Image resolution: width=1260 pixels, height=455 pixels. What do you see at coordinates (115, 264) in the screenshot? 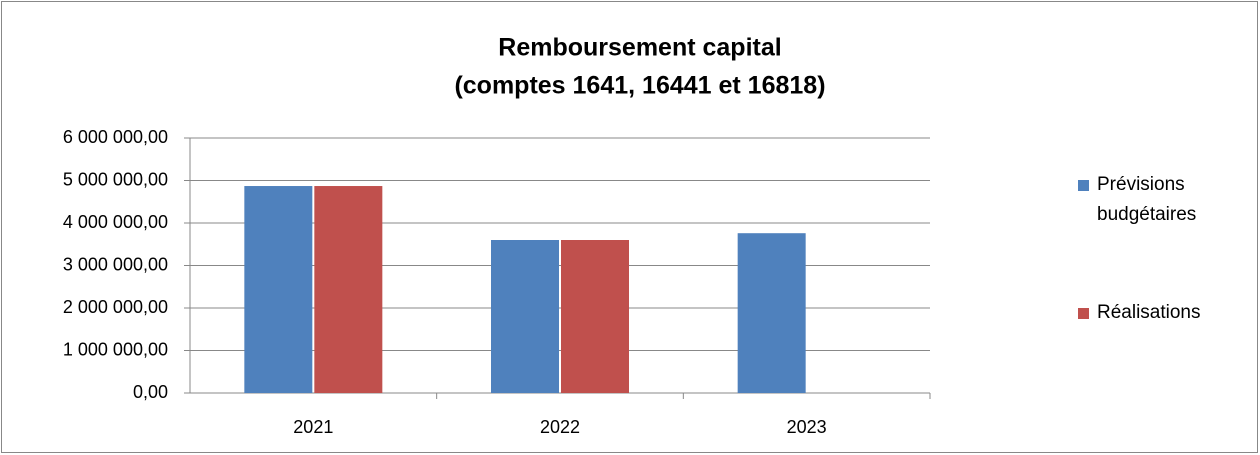
I see `y-tick-label: 3 000 000,00` at bounding box center [115, 264].